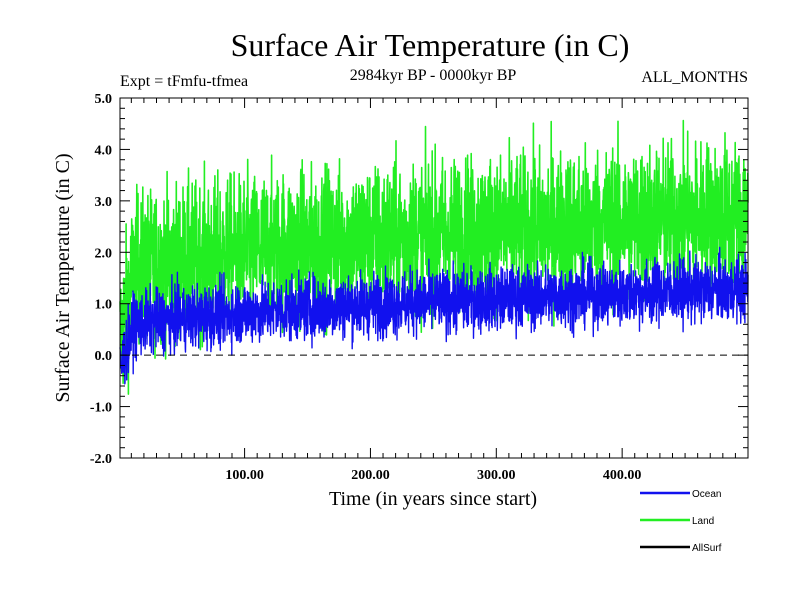 The width and height of the screenshot is (800, 600). I want to click on months-label: ALL_MONTHS, so click(694, 77).